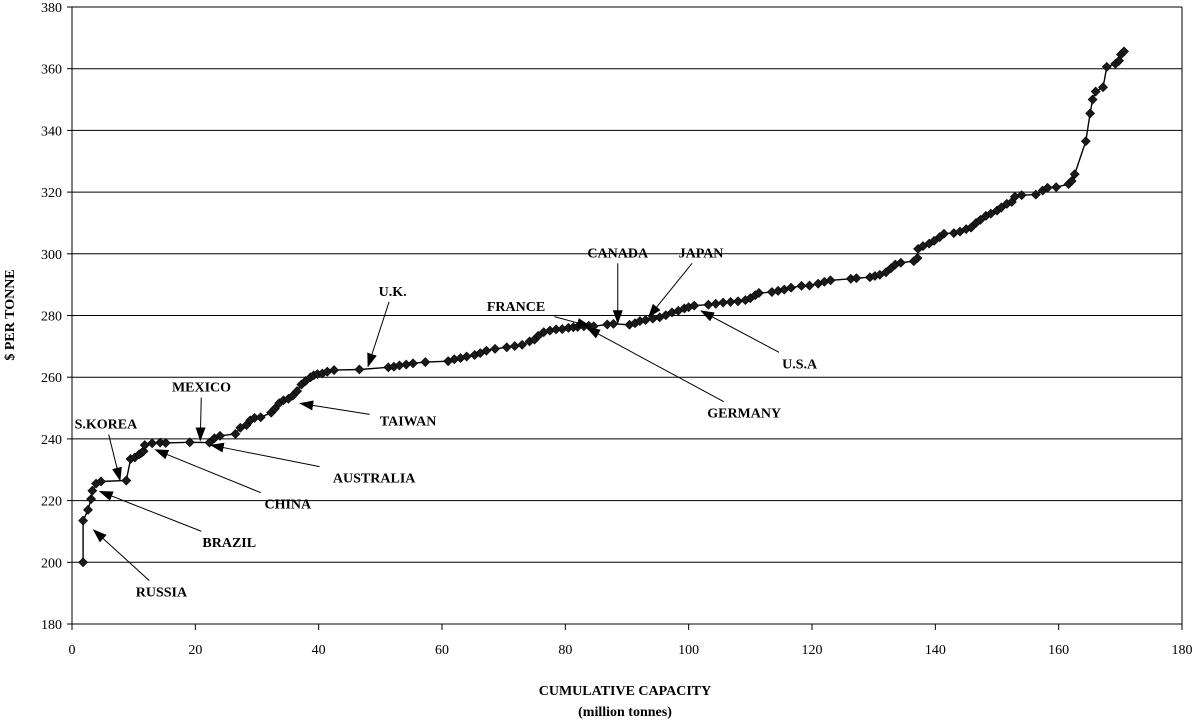  I want to click on annotation-label: BRAZIL, so click(229, 543).